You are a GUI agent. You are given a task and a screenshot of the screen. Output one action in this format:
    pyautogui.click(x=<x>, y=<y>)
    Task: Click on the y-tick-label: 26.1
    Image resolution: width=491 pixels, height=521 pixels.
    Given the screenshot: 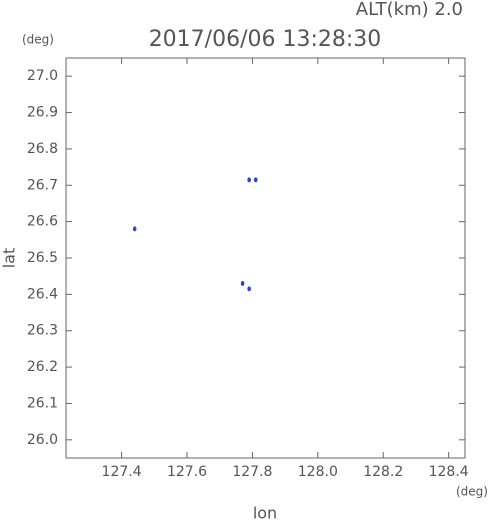 What is the action you would take?
    pyautogui.click(x=42, y=403)
    